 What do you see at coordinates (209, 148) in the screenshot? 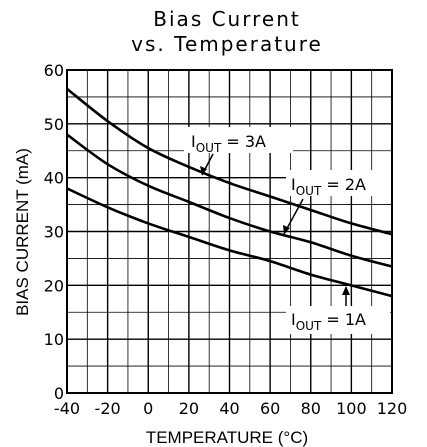
I see `annotation-3a-sub: OUT` at bounding box center [209, 148].